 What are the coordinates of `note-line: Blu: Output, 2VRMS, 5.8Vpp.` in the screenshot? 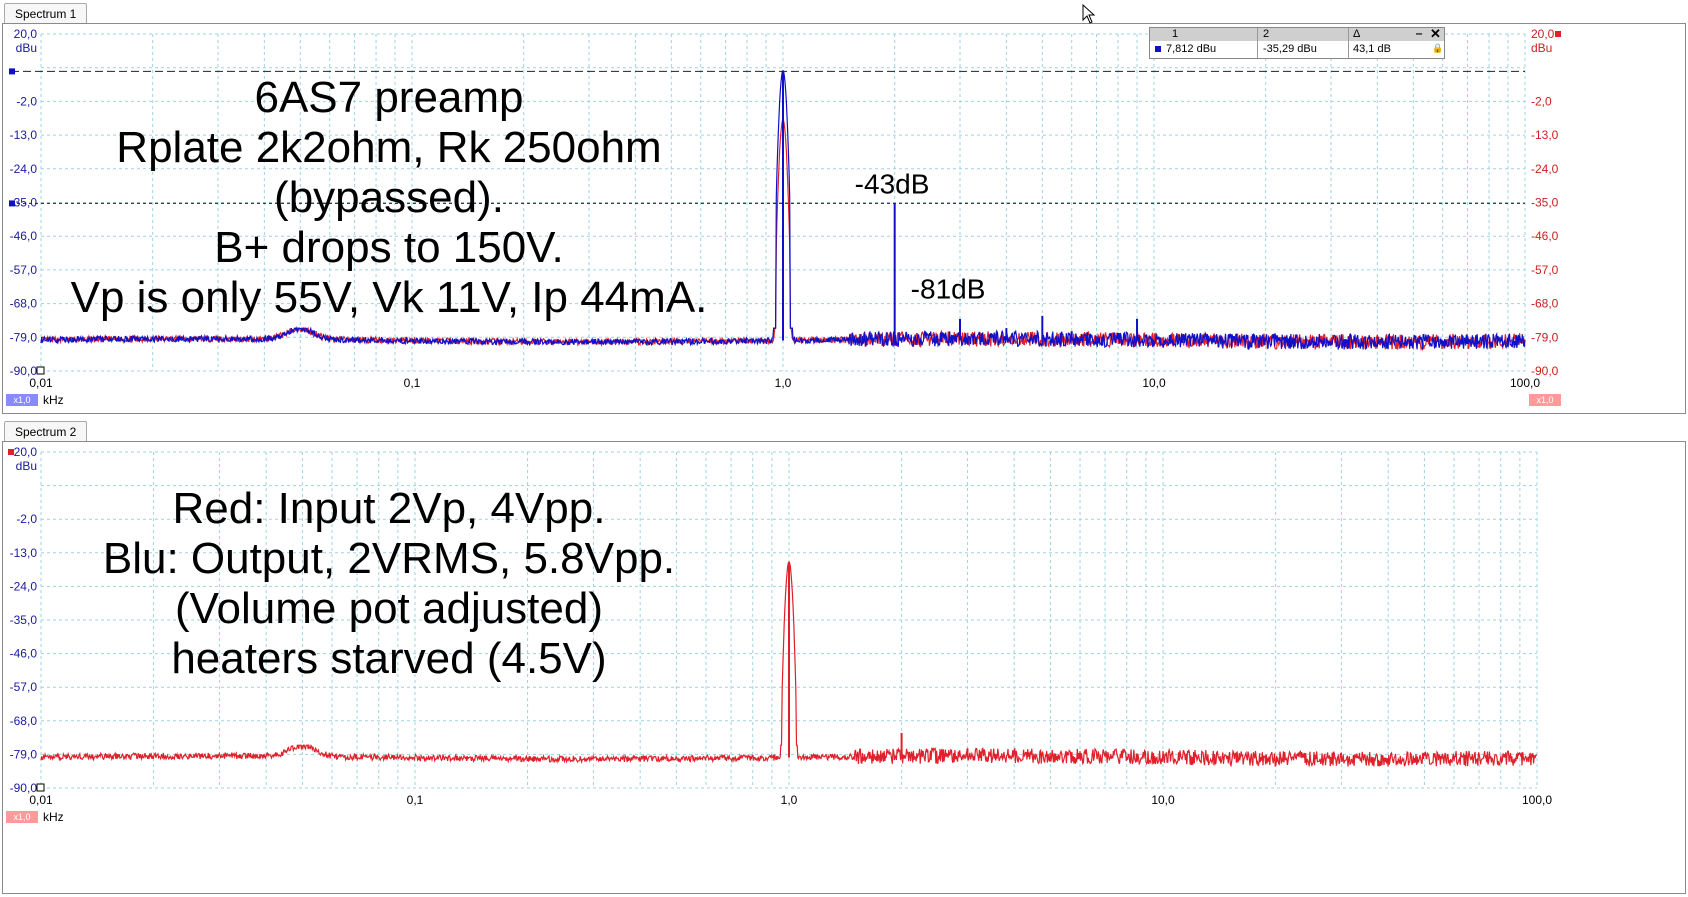 It's located at (389, 558).